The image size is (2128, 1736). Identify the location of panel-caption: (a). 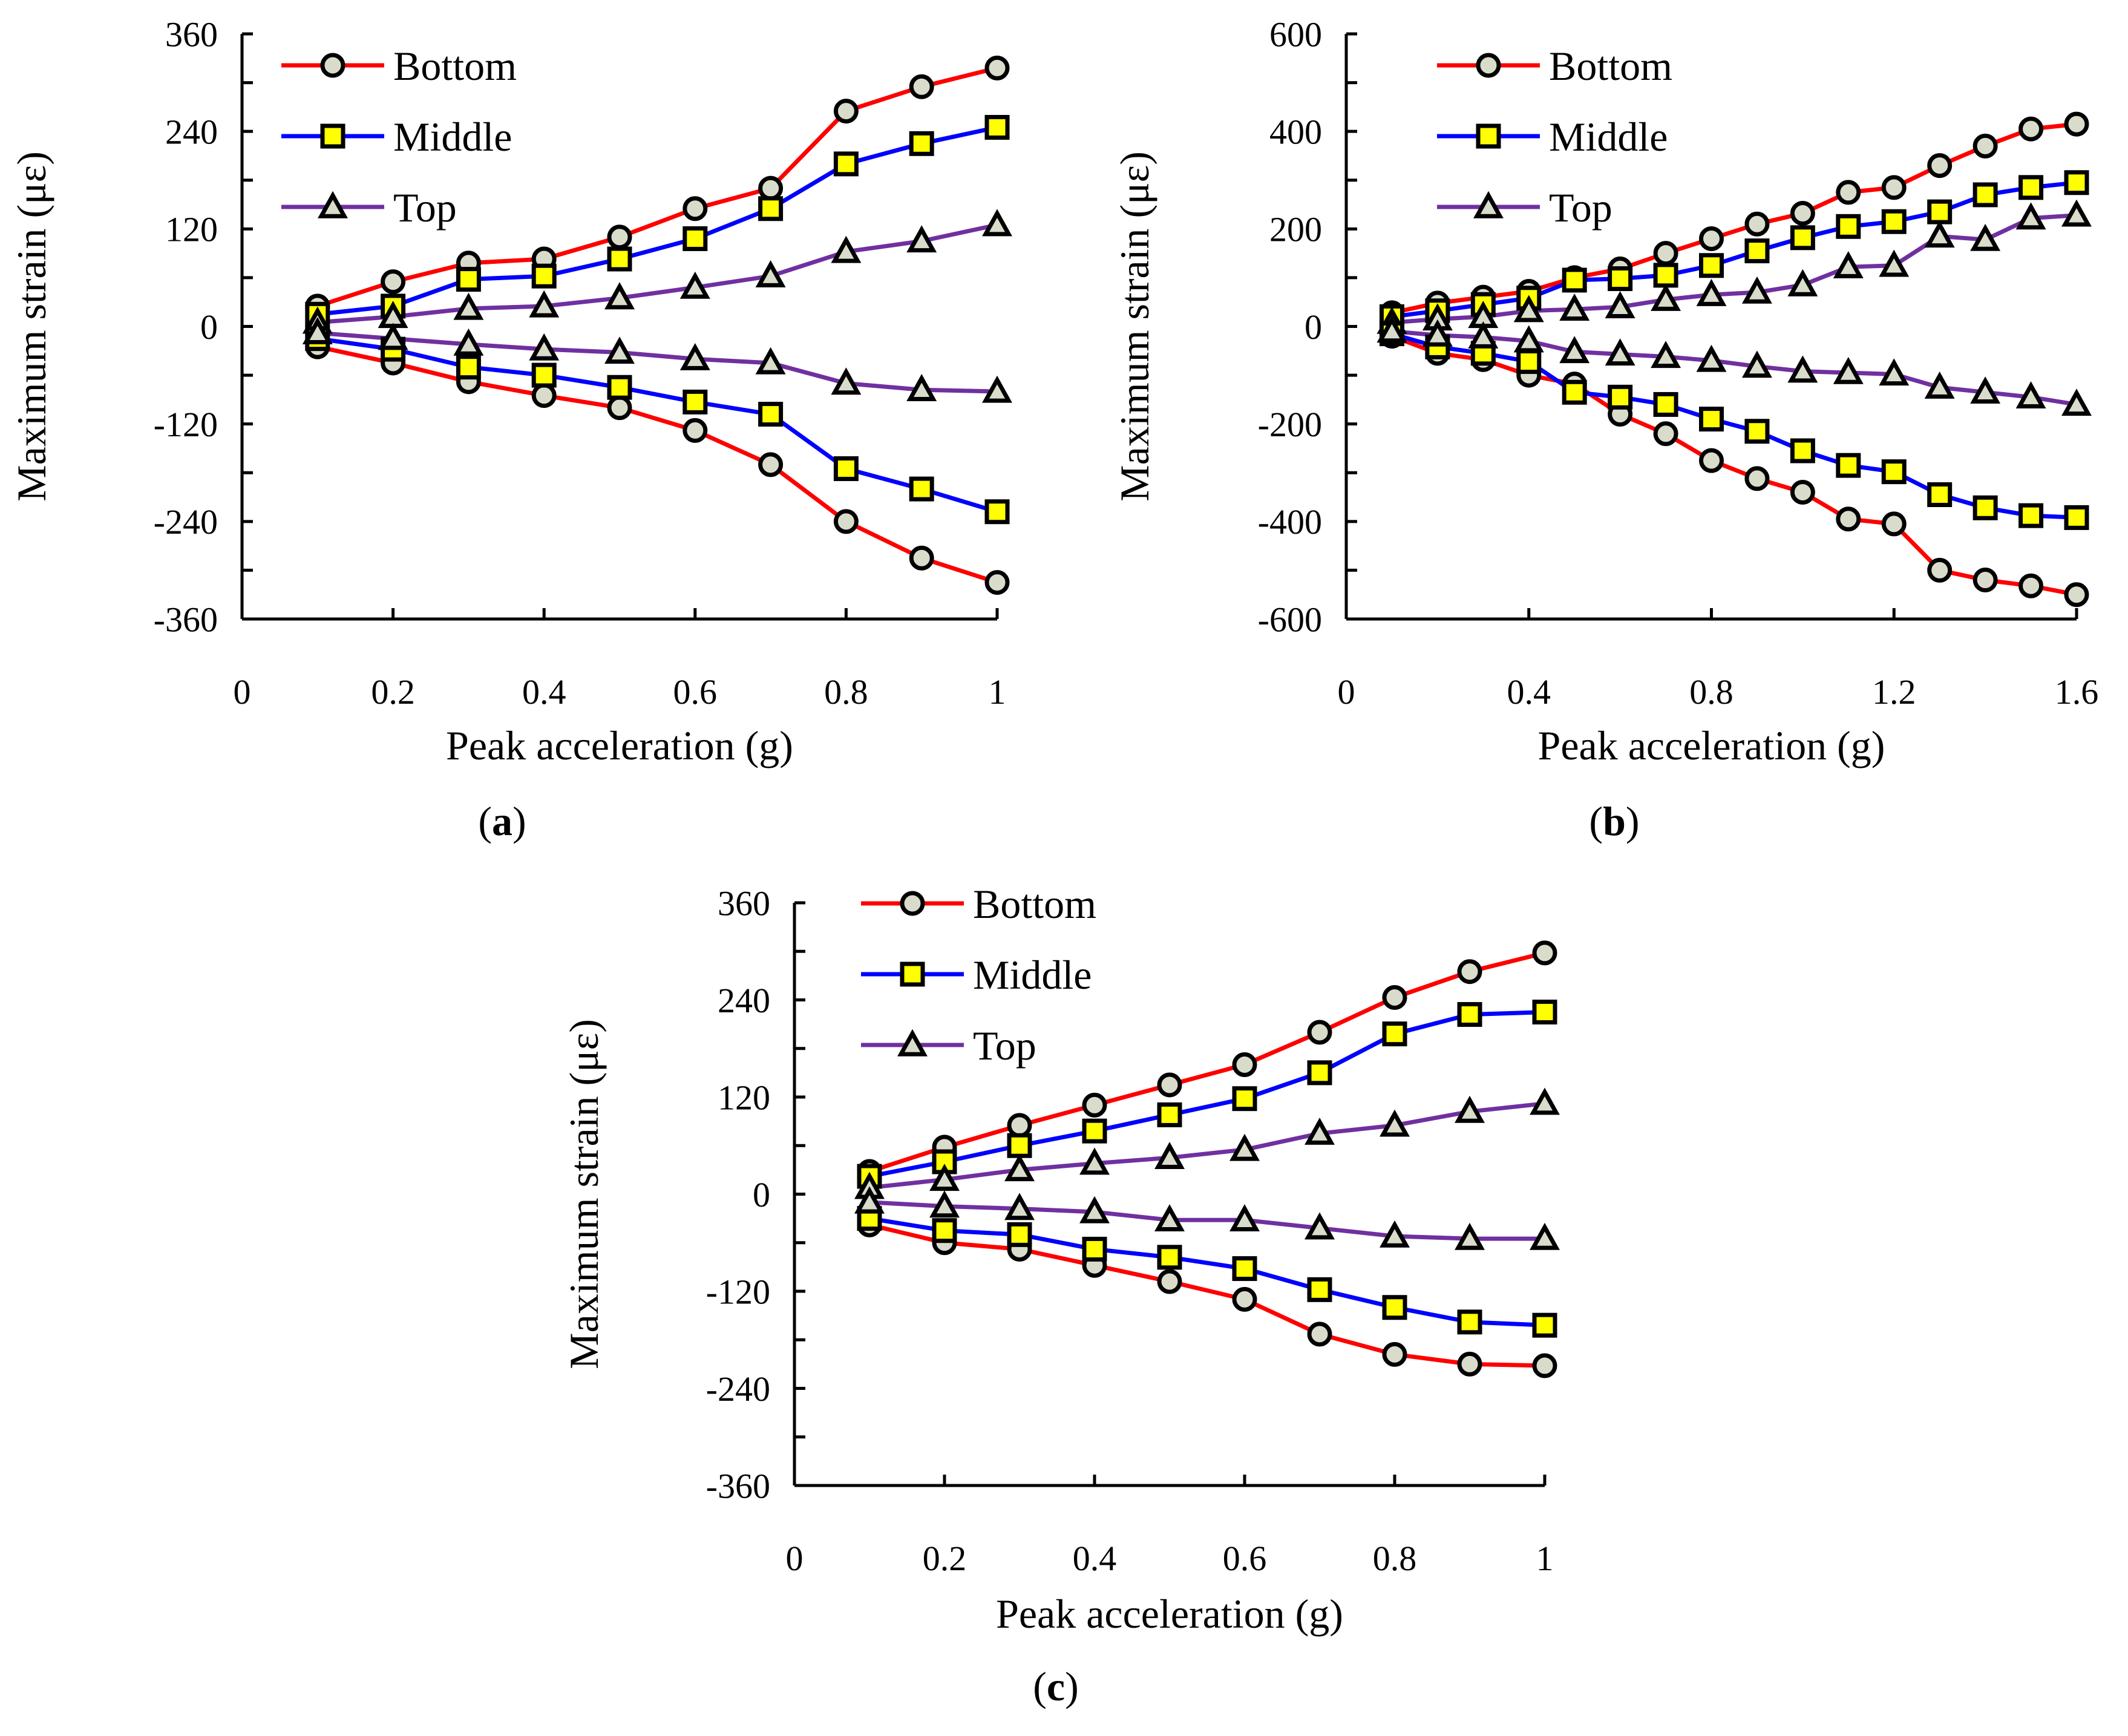
(502, 821).